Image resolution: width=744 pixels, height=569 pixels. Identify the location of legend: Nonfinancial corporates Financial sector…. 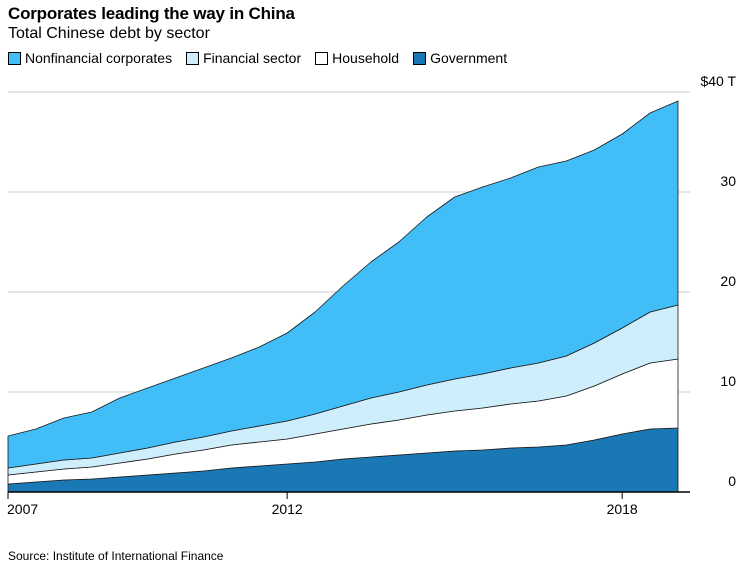
(264, 58).